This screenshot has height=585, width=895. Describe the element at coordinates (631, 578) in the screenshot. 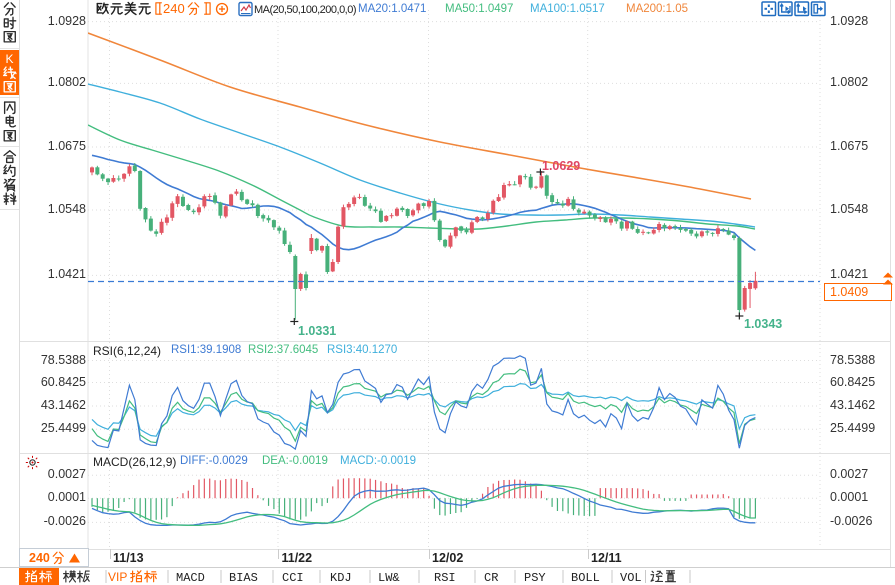

I see `svg-text: VOL` at that location.